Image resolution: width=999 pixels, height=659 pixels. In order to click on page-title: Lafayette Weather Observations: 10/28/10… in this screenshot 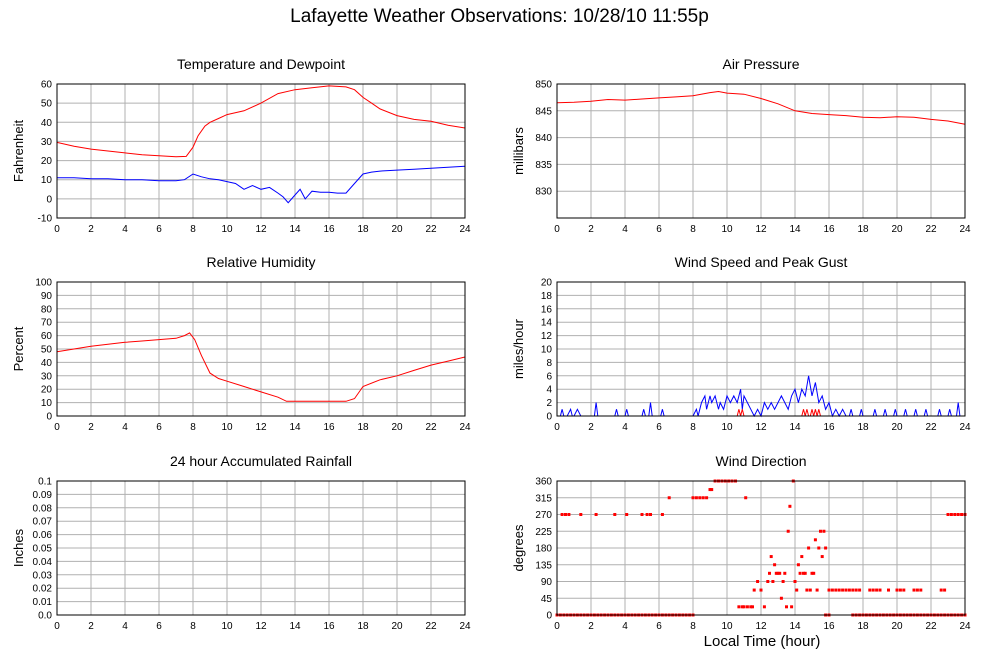, I will do `click(499, 16)`.